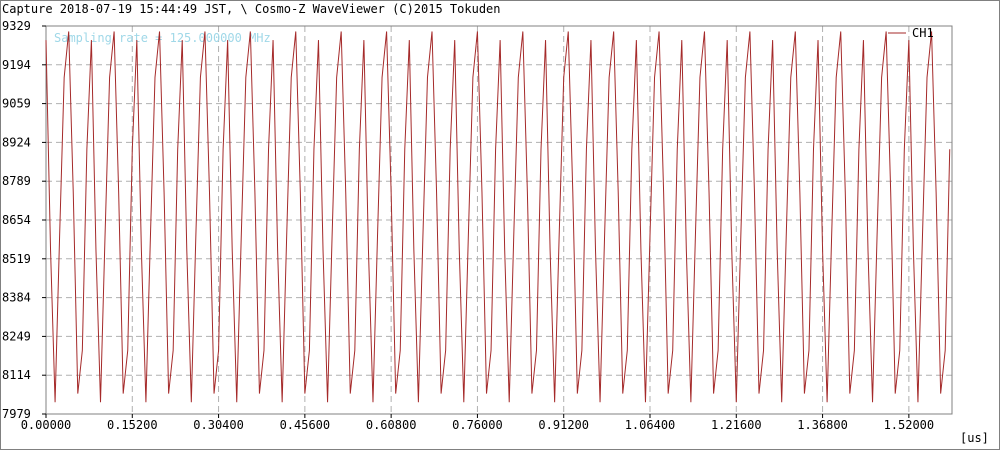 This screenshot has width=1000, height=450. Describe the element at coordinates (477, 425) in the screenshot. I see `x-tick-label: 0.76000` at that location.